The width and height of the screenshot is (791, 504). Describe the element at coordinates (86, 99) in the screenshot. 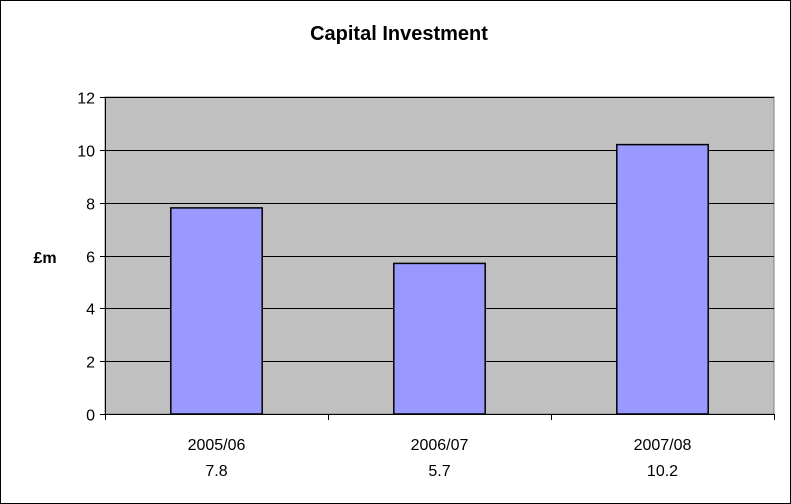

I see `y-tick-label: 12` at that location.